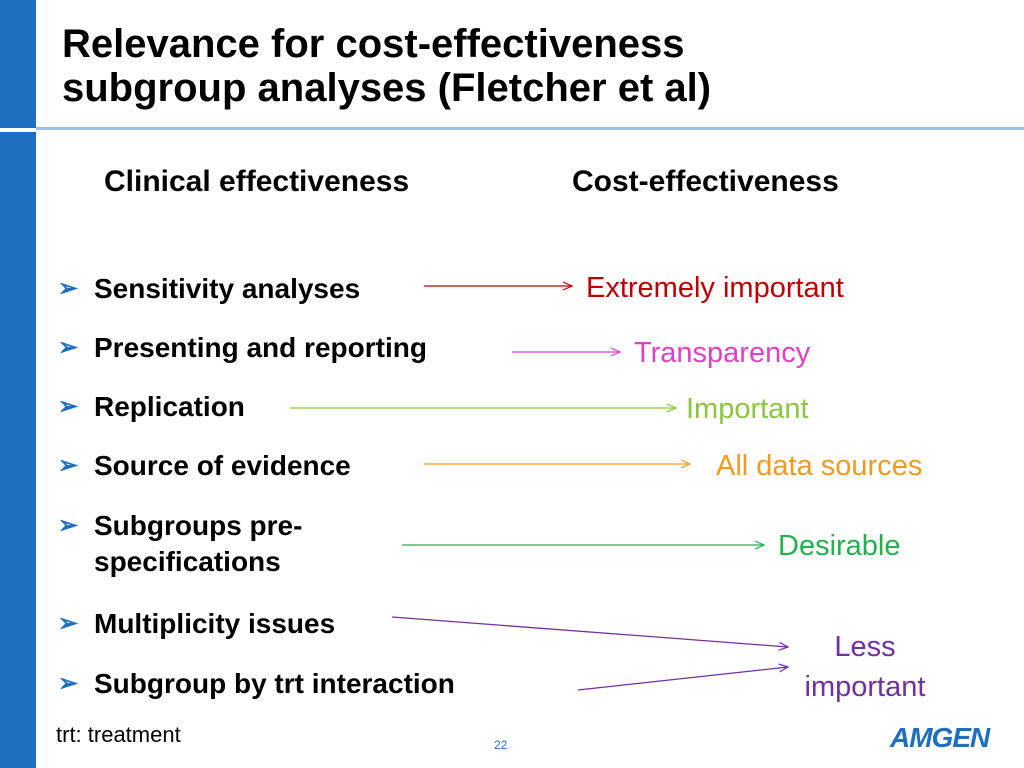  What do you see at coordinates (589, 631) in the screenshot?
I see `arrow-multiplicity` at bounding box center [589, 631].